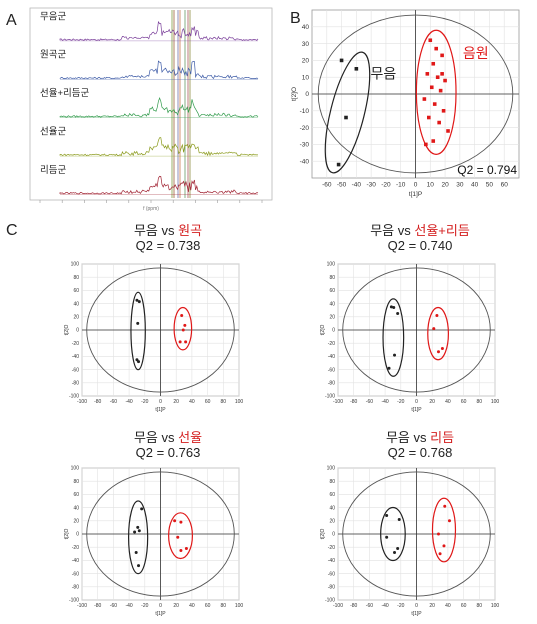  Describe the element at coordinates (239, 606) in the screenshot. I see `x-tick-label-10: 100` at that location.